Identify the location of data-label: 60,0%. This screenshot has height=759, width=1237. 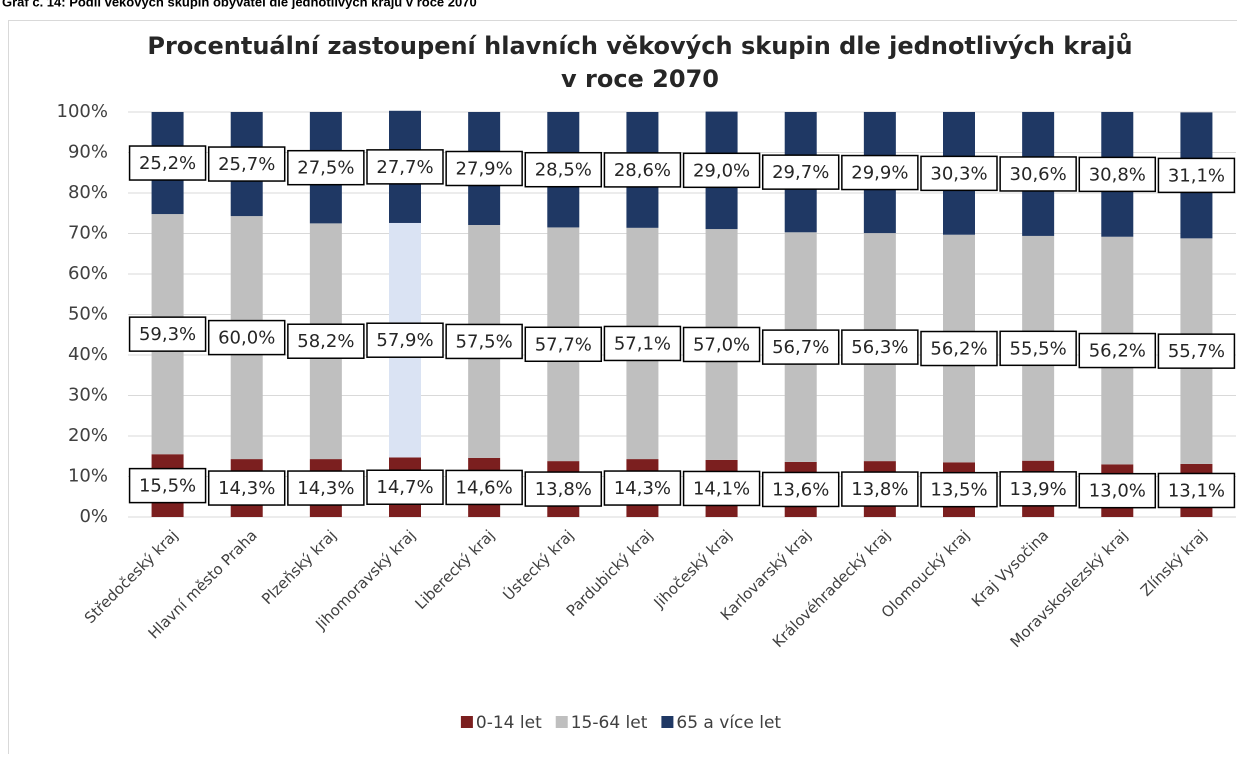
(246, 338).